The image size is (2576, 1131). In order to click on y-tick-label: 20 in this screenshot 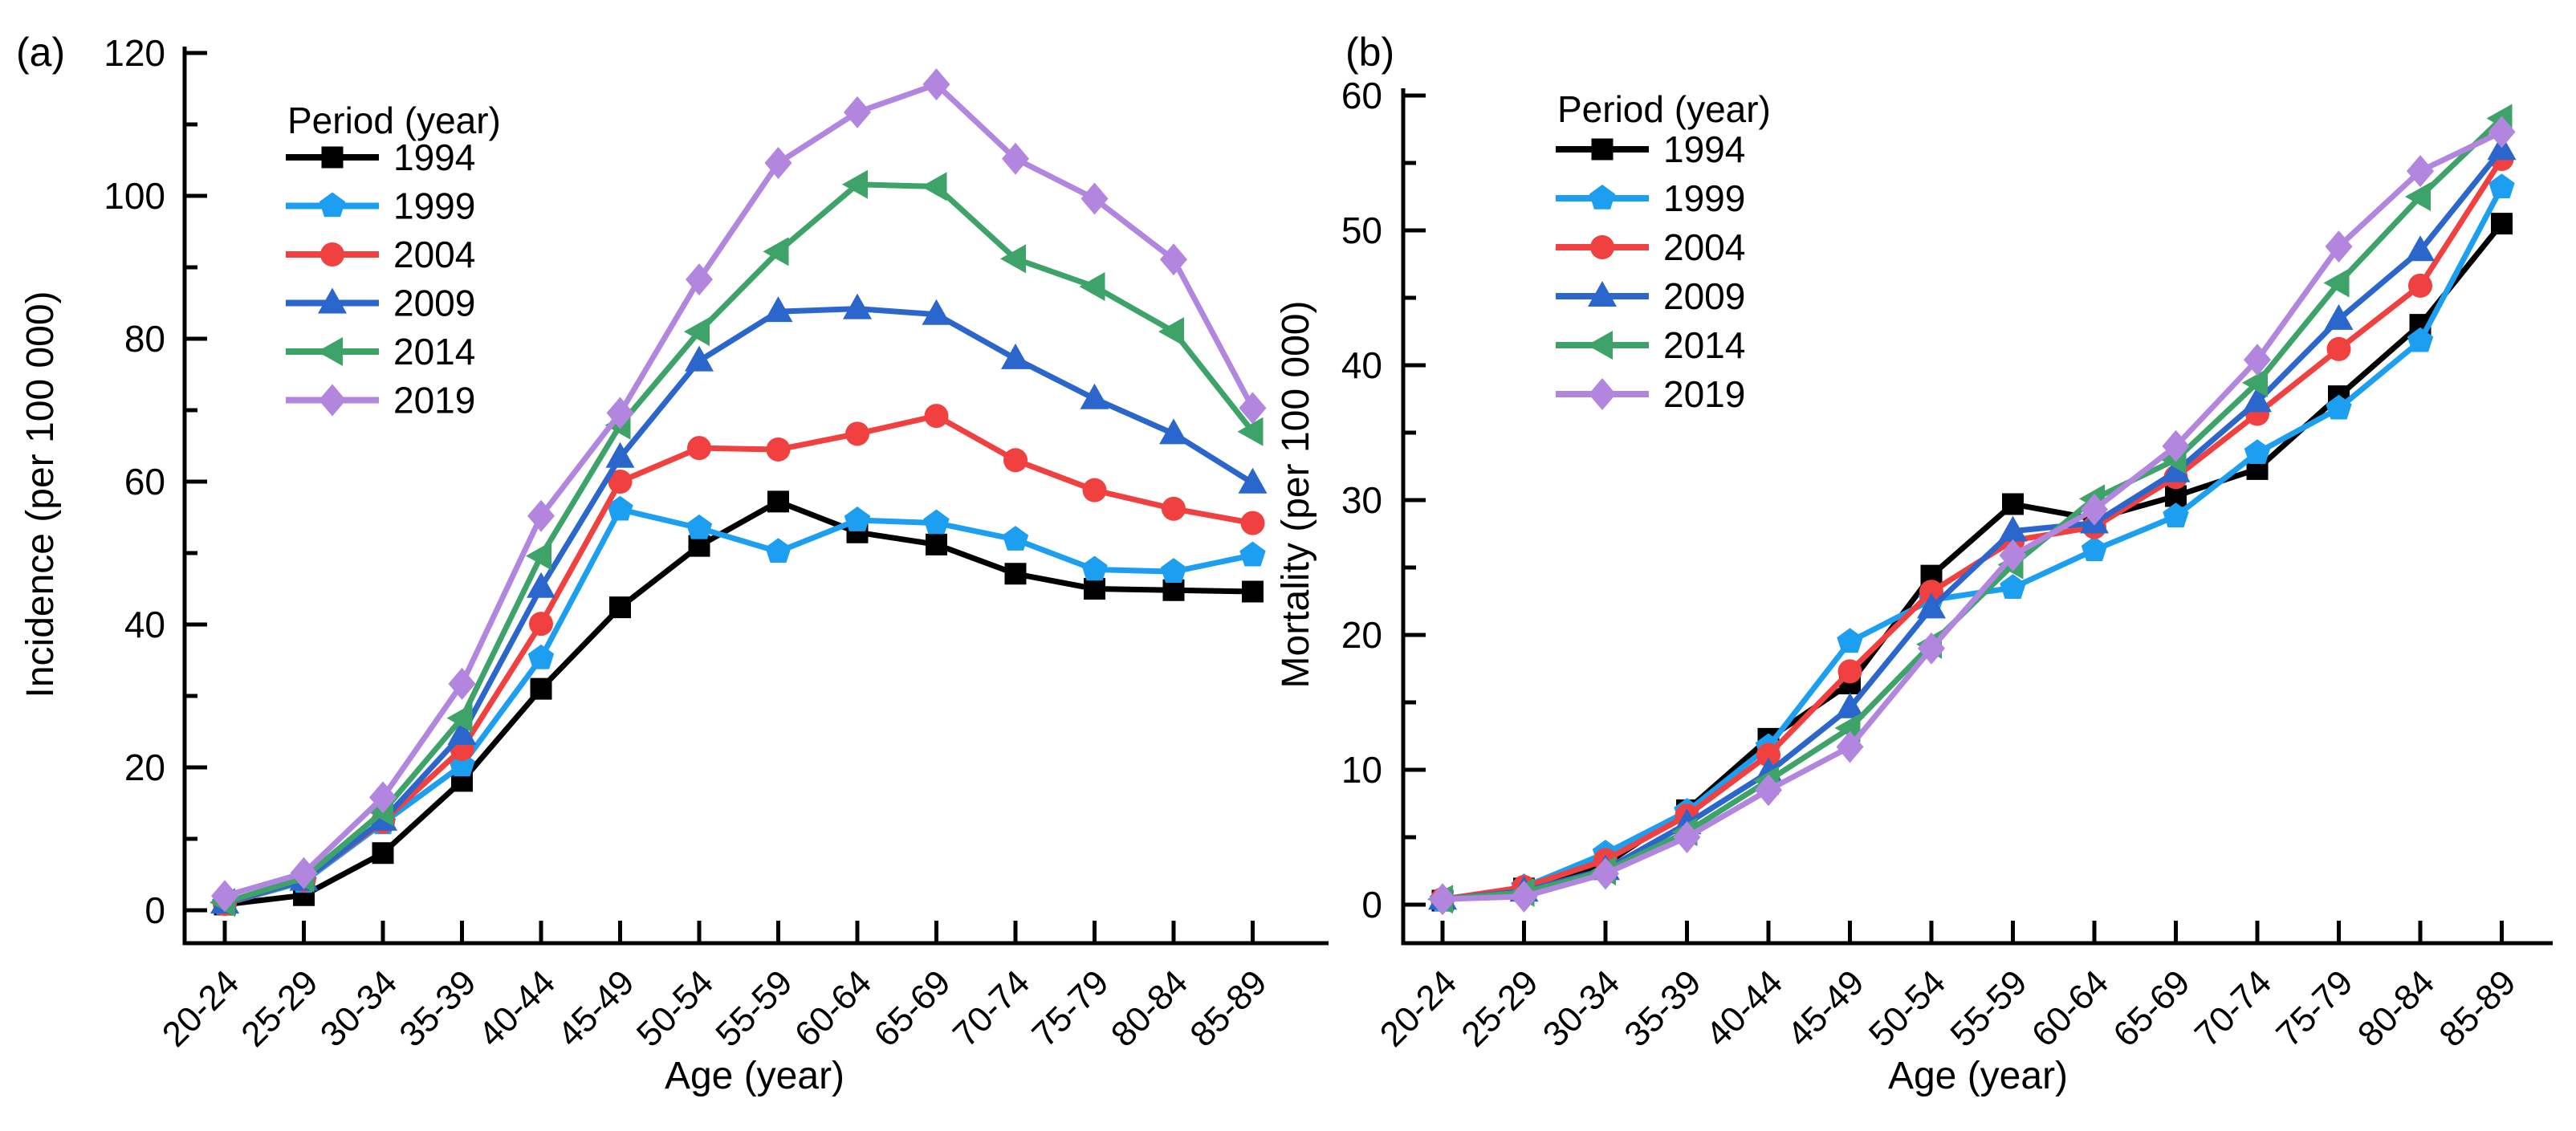, I will do `click(144, 767)`.